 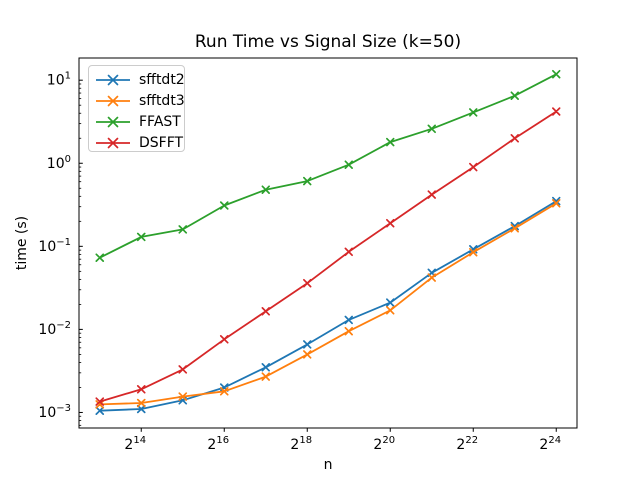 What do you see at coordinates (135, 444) in the screenshot?
I see `x-tick-label: 214` at bounding box center [135, 444].